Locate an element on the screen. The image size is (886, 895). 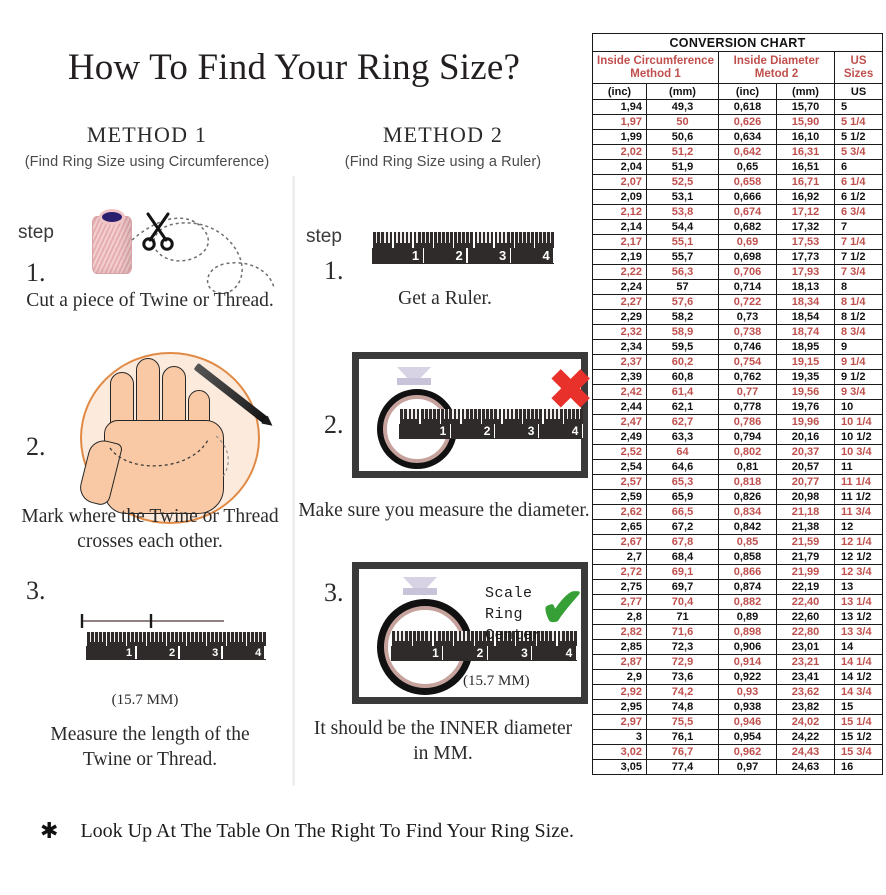
table-row: 2,67 67,8 0,85 21,59 12 1/4 is located at coordinates (738, 542).